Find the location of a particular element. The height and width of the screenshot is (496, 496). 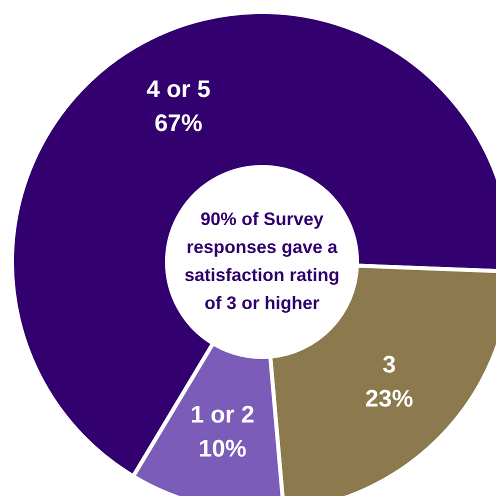

text: 90% of Survey responses gave a satisfaction rating of 3 or higher is located at coordinates (262, 260).